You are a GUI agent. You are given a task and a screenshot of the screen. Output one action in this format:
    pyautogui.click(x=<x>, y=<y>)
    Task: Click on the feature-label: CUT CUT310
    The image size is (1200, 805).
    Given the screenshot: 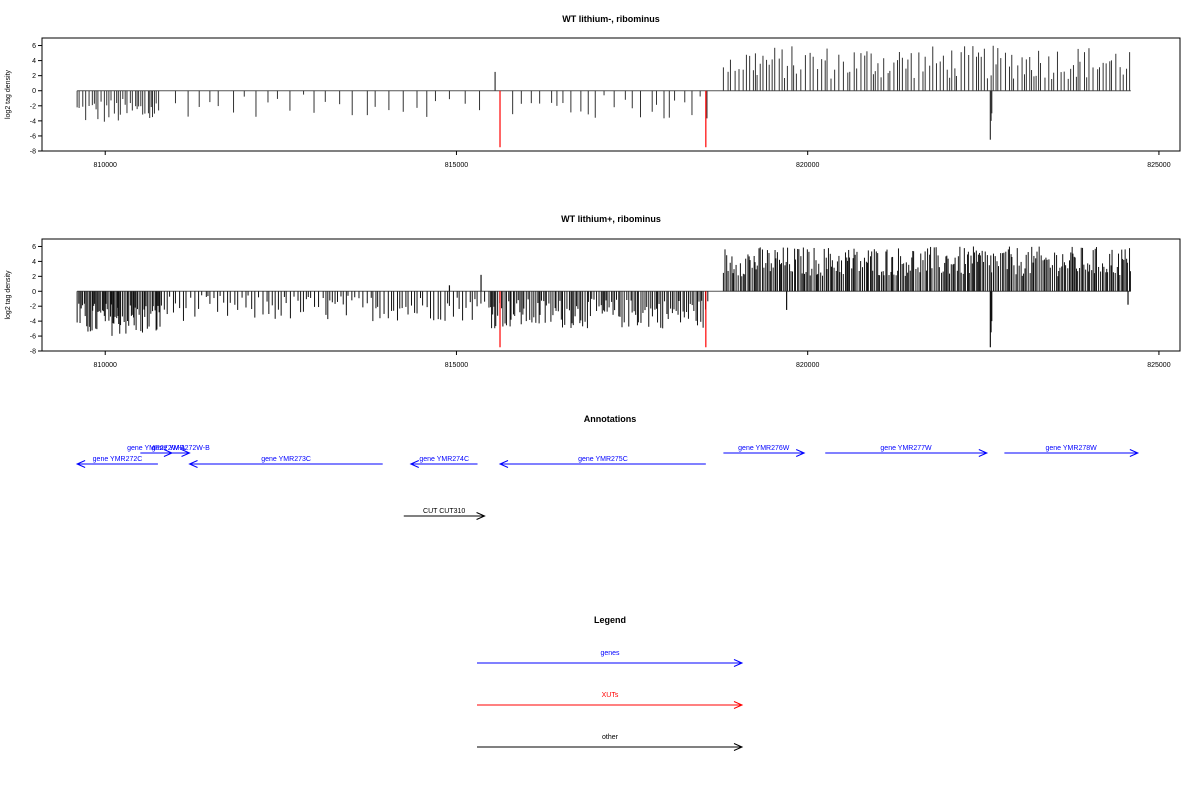 What is the action you would take?
    pyautogui.click(x=444, y=511)
    